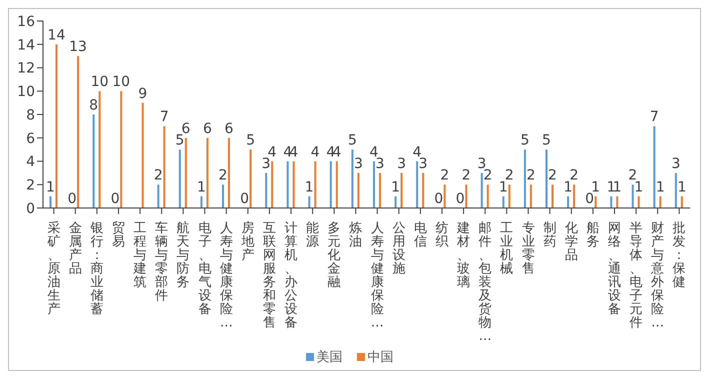  I want to click on x-tick-label: 网络、通讯设备, so click(615, 269).